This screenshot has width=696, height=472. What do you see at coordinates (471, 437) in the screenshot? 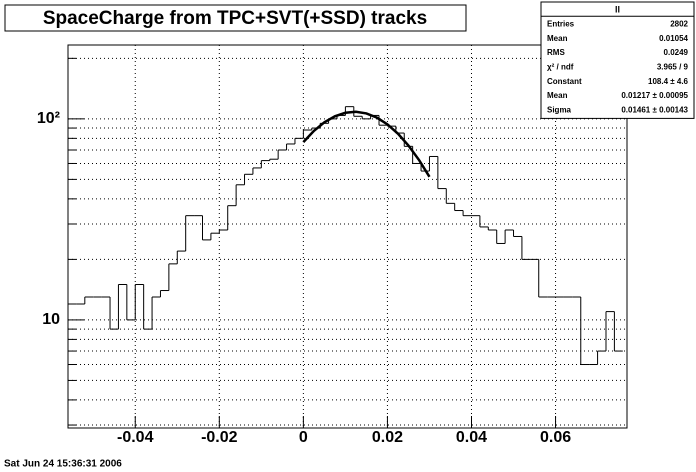
I see `x-tick-label: 0.04` at bounding box center [471, 437].